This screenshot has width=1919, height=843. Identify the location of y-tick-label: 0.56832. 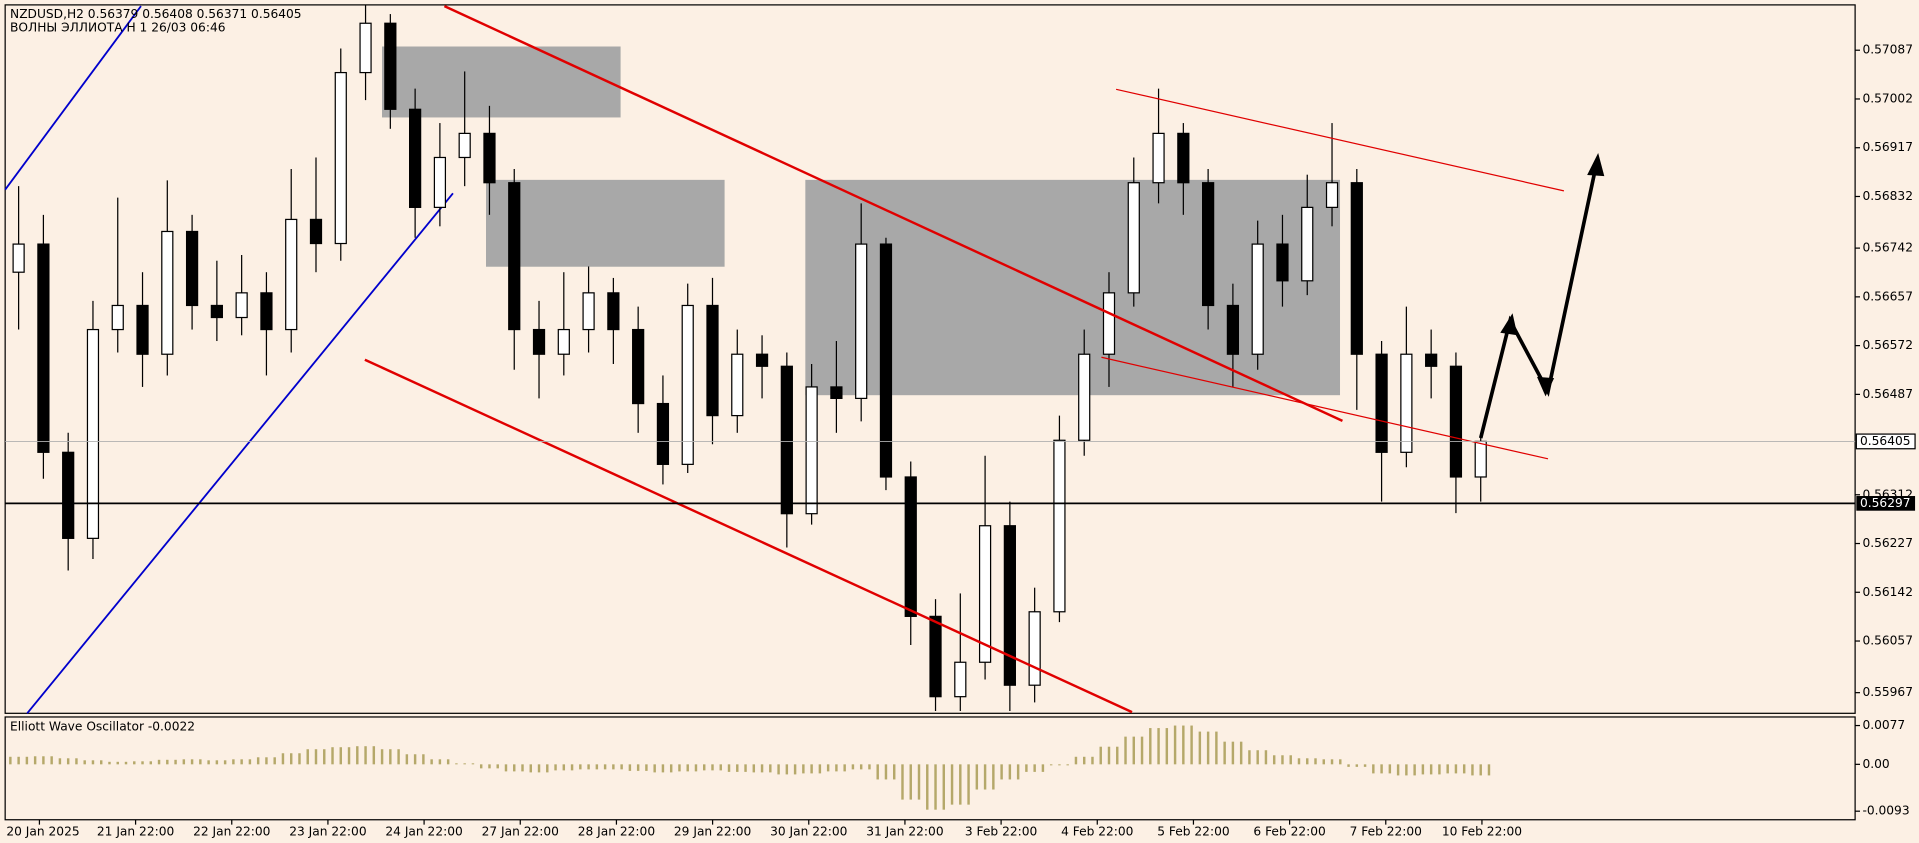
(1887, 196).